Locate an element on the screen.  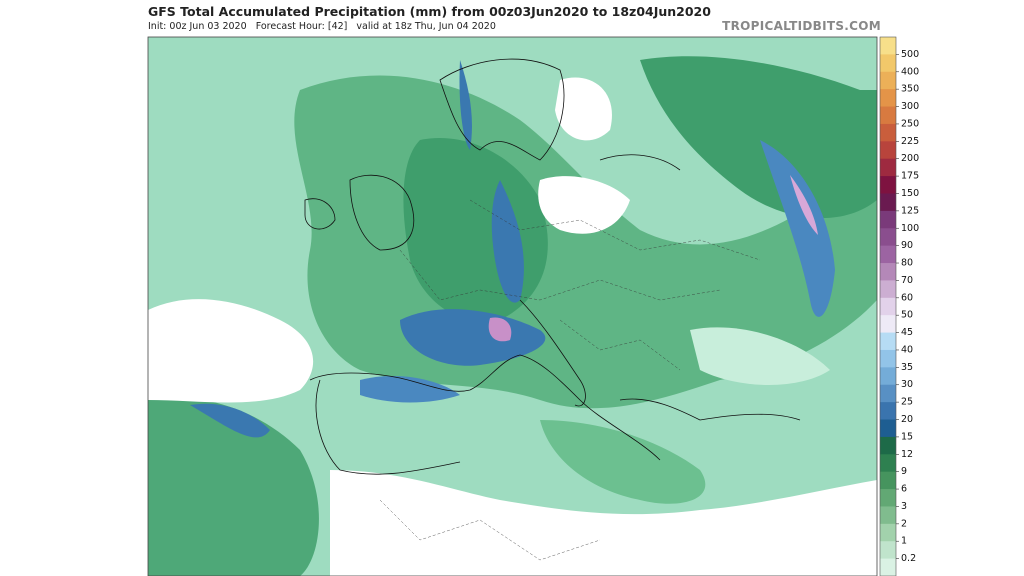
colorbar-label: 300 is located at coordinates (910, 106).